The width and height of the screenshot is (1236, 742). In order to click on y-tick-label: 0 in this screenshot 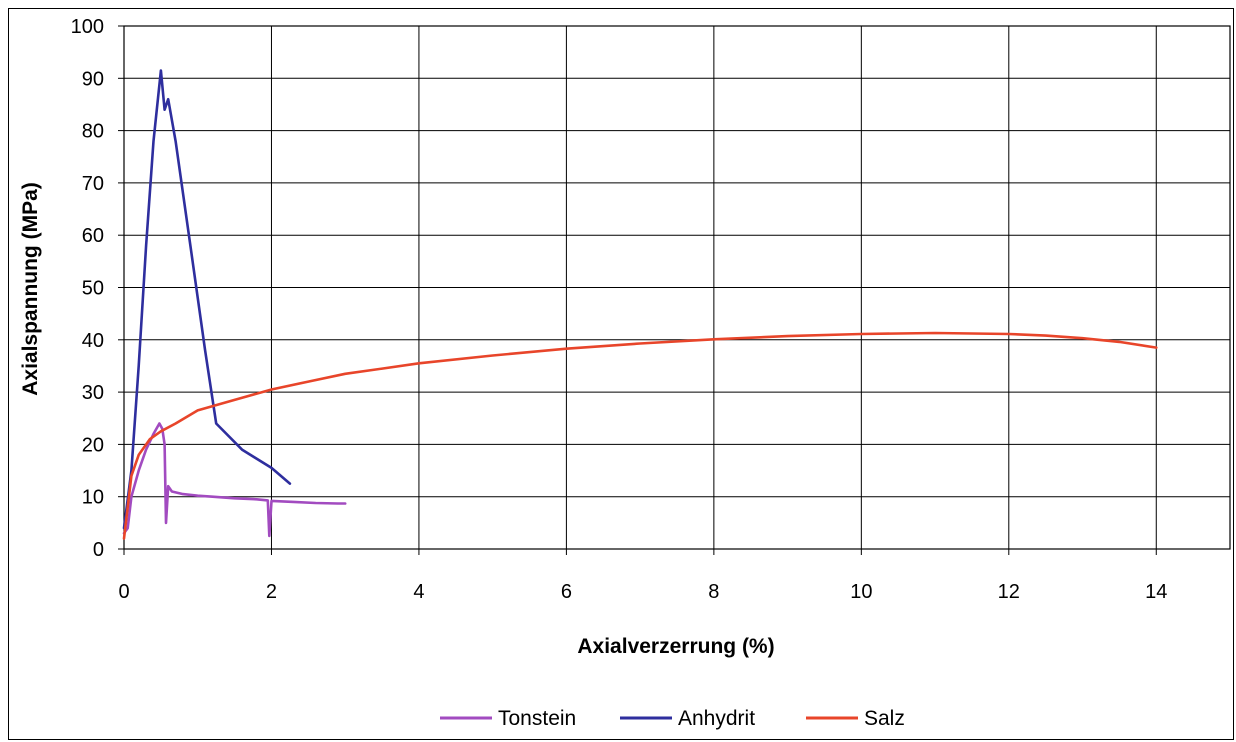, I will do `click(98, 550)`.